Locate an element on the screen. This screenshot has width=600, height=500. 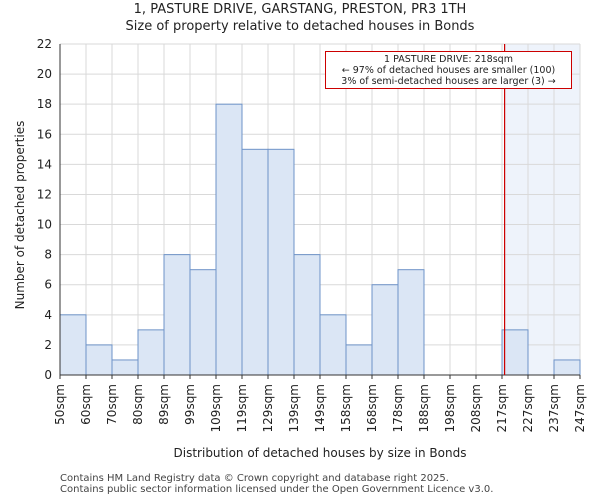
y-tick-label: 4 is located at coordinates (48, 315).